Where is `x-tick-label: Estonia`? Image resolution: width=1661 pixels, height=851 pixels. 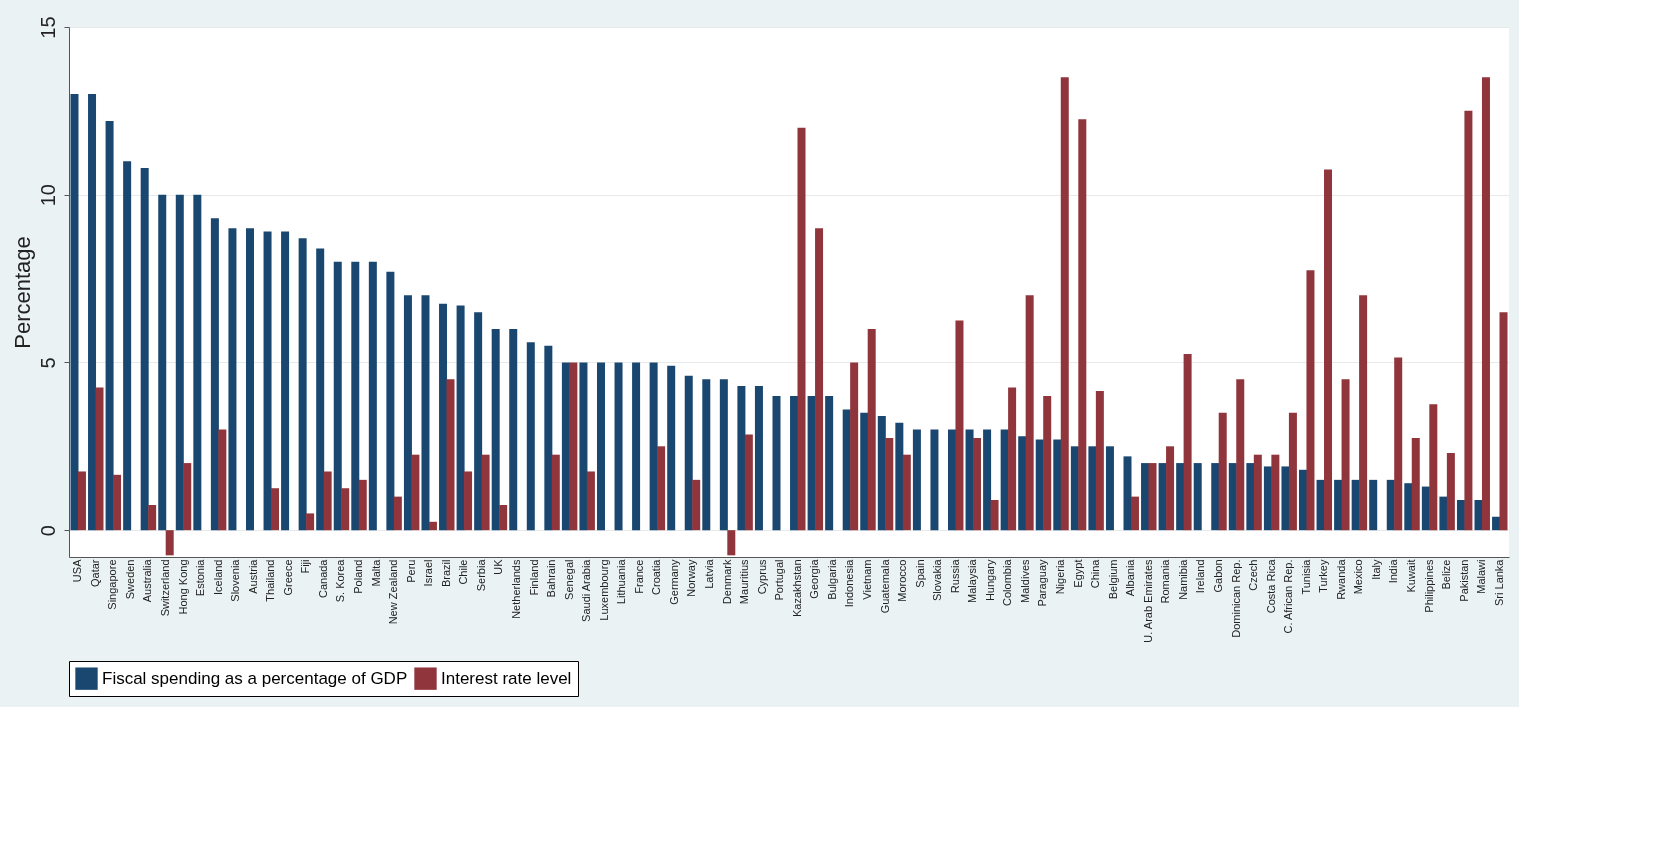
x-tick-label: Estonia is located at coordinates (200, 577).